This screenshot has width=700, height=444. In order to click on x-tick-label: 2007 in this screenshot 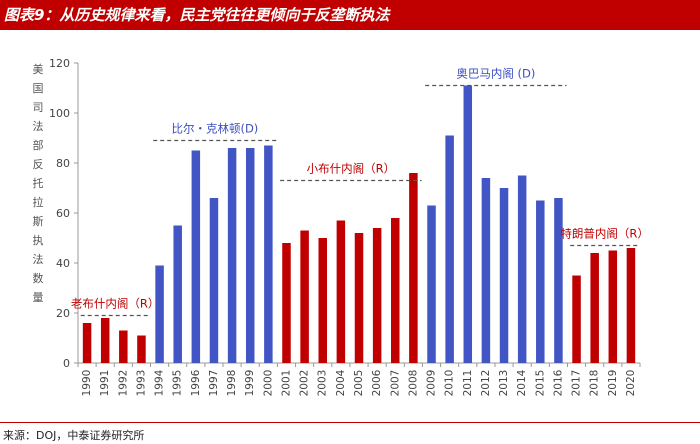, I will do `click(395, 383)`.